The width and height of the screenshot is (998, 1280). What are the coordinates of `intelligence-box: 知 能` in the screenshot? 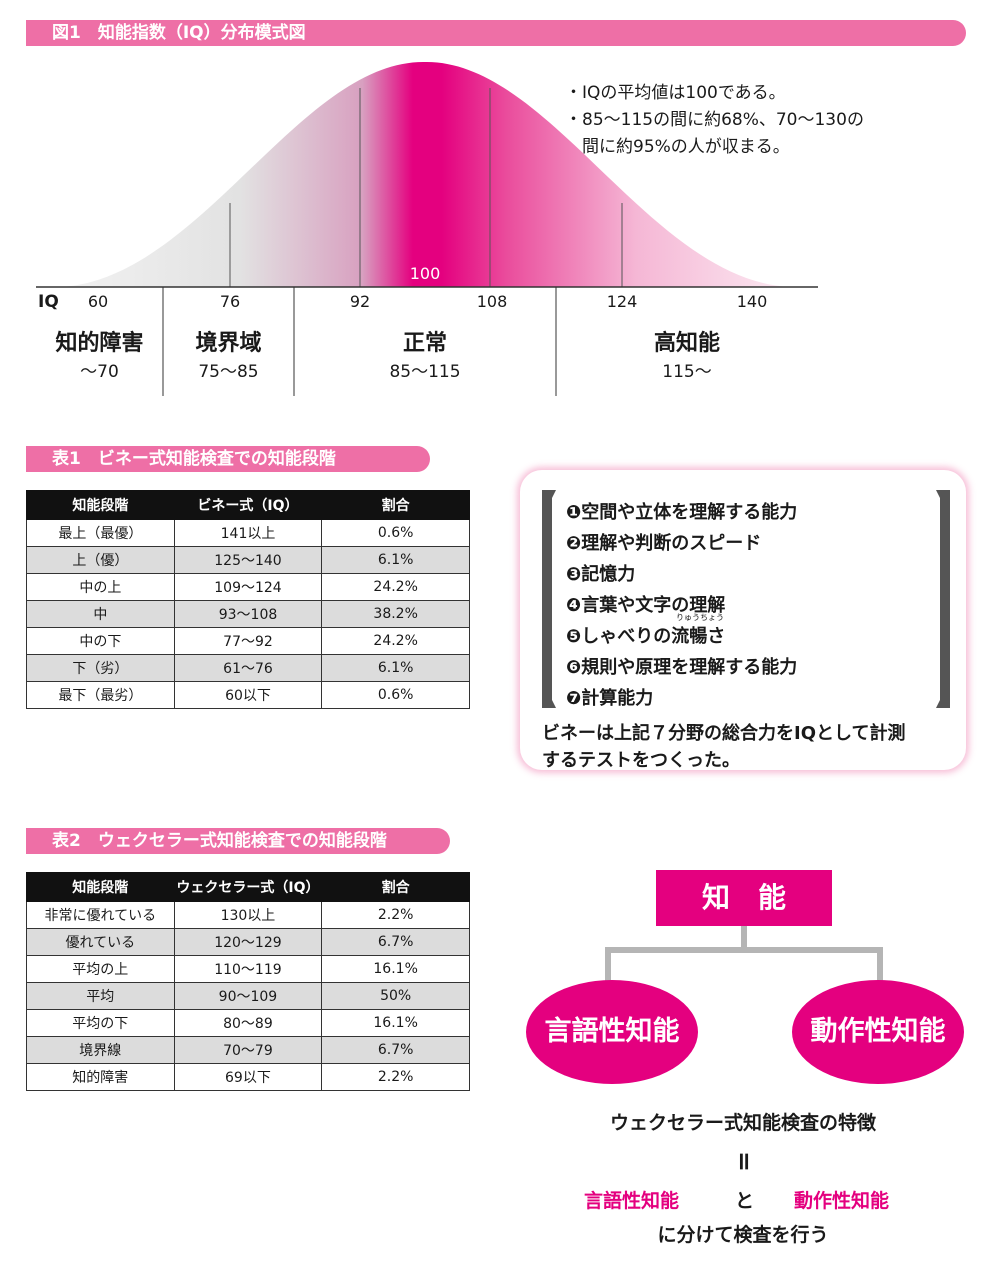 It's located at (744, 898).